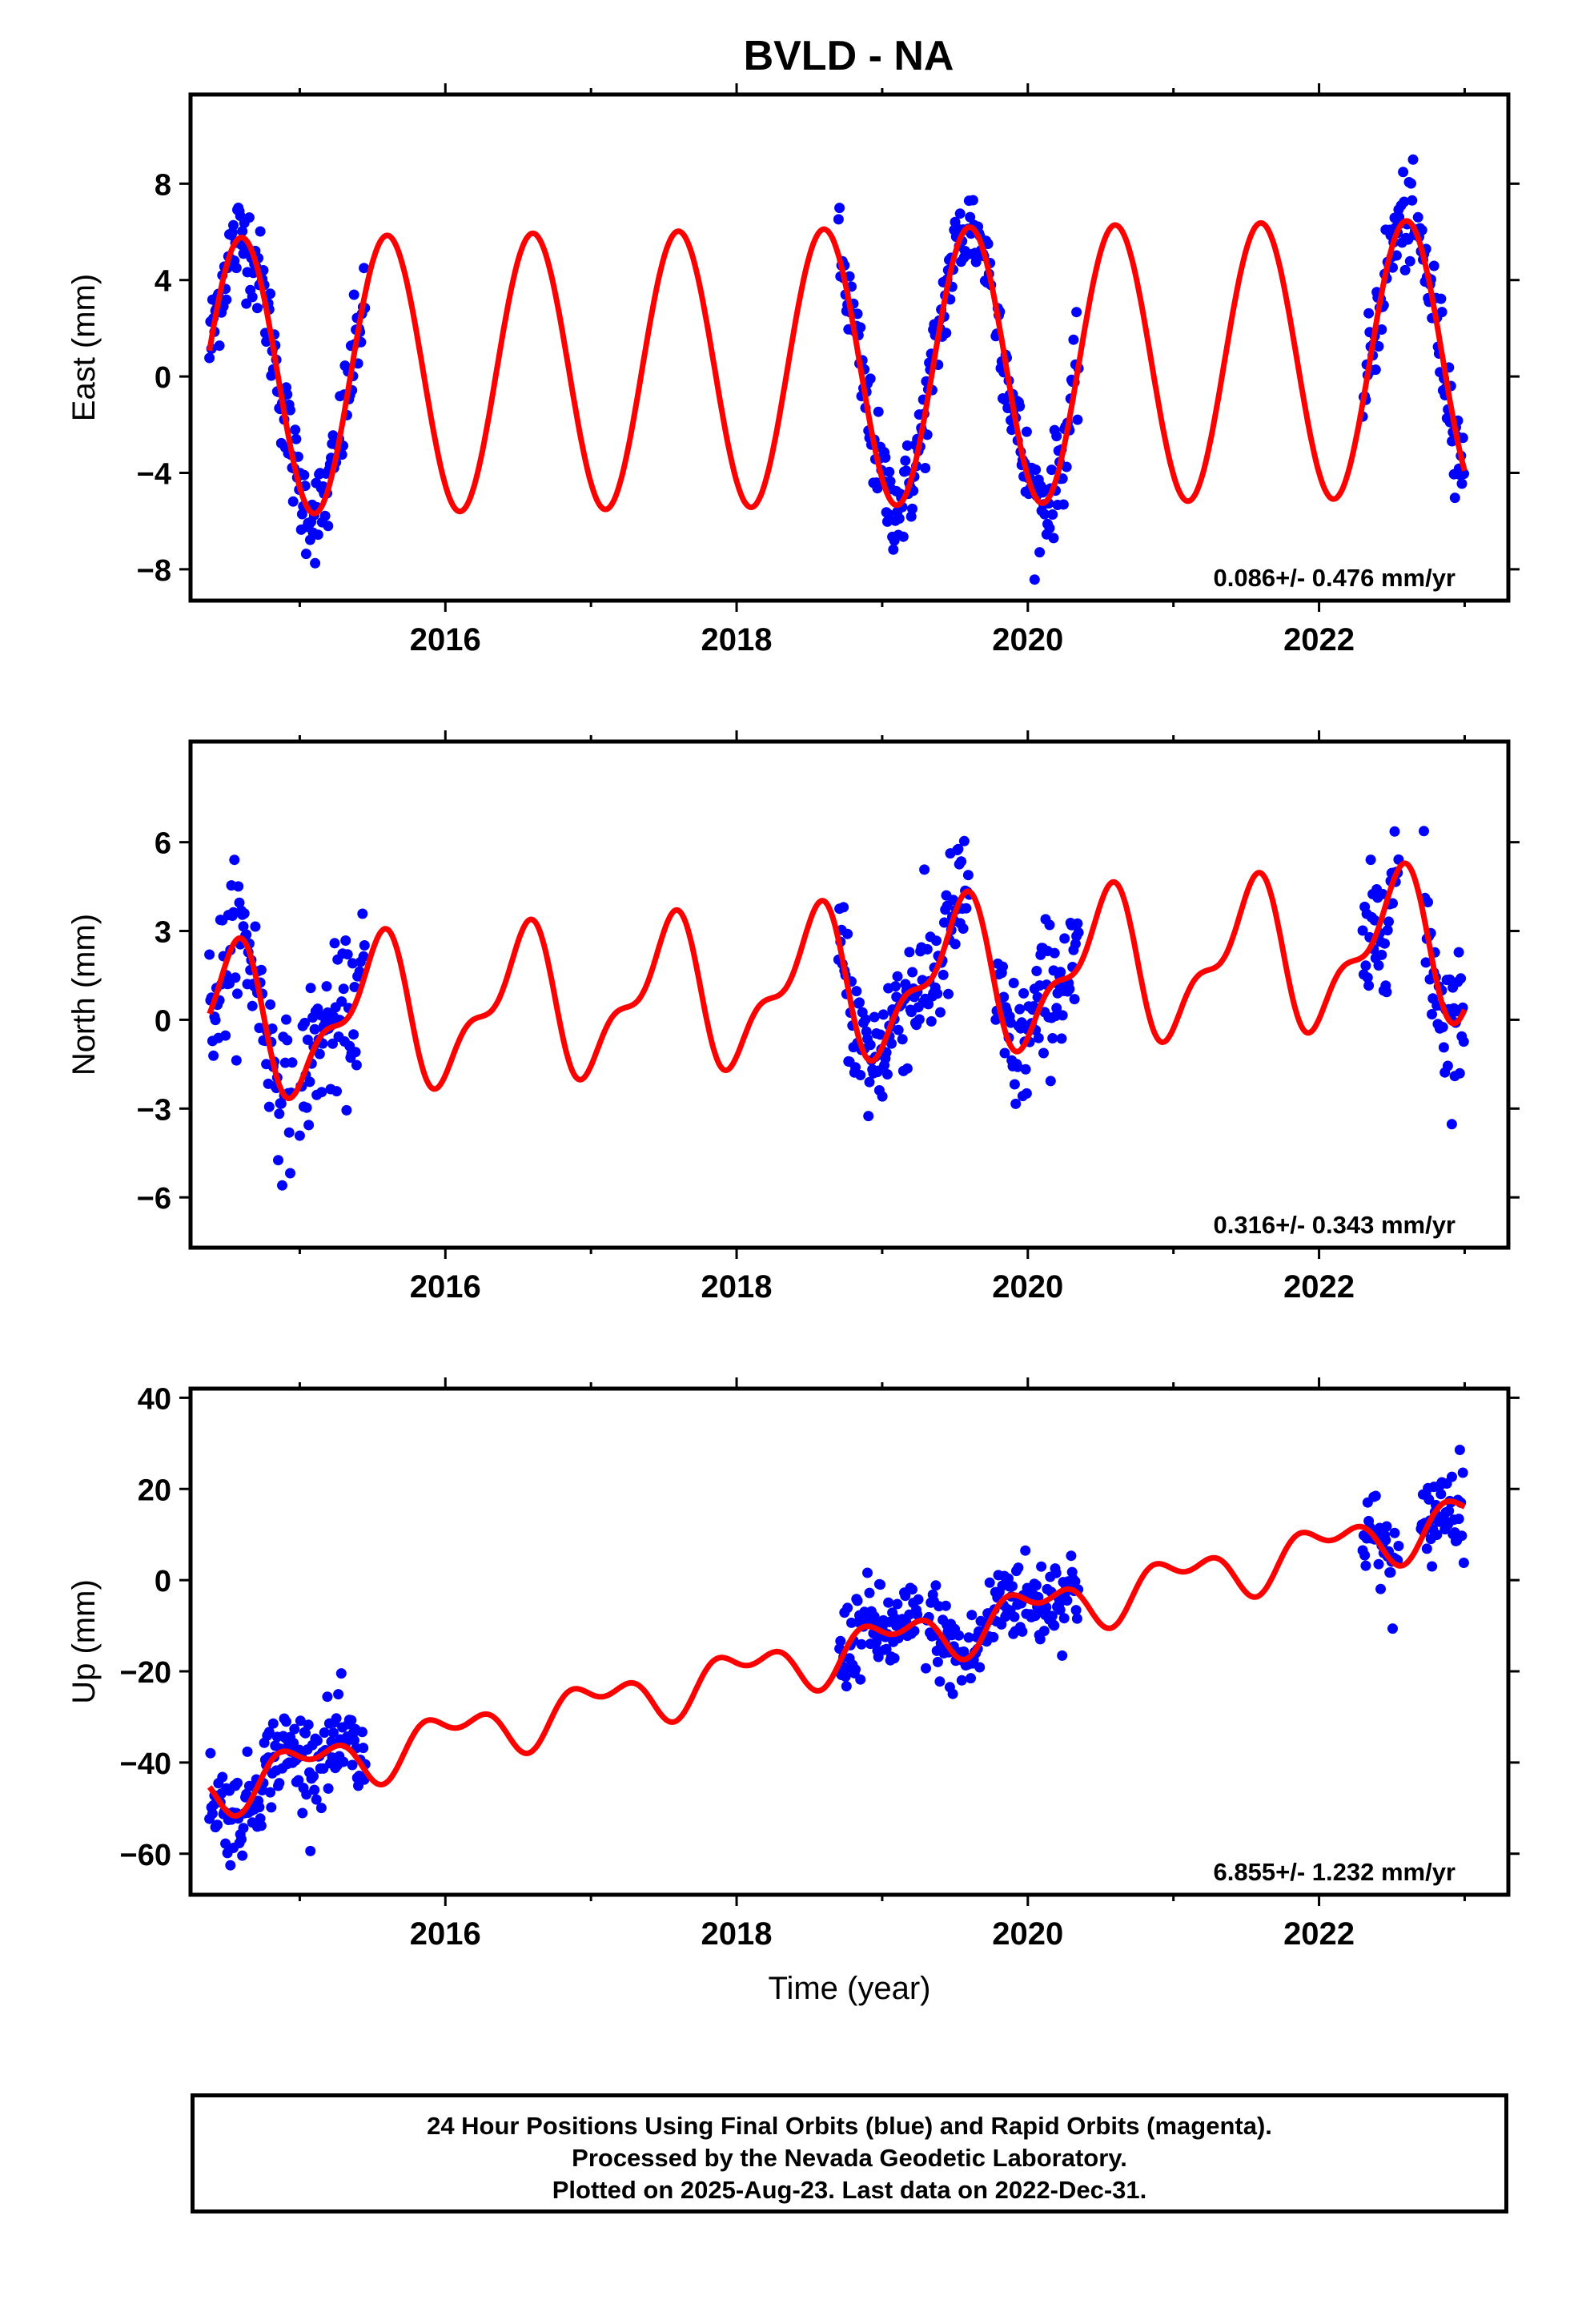 Image resolution: width=1582 pixels, height=2324 pixels. What do you see at coordinates (145, 1856) in the screenshot?
I see `up-y-tick-label: −60` at bounding box center [145, 1856].